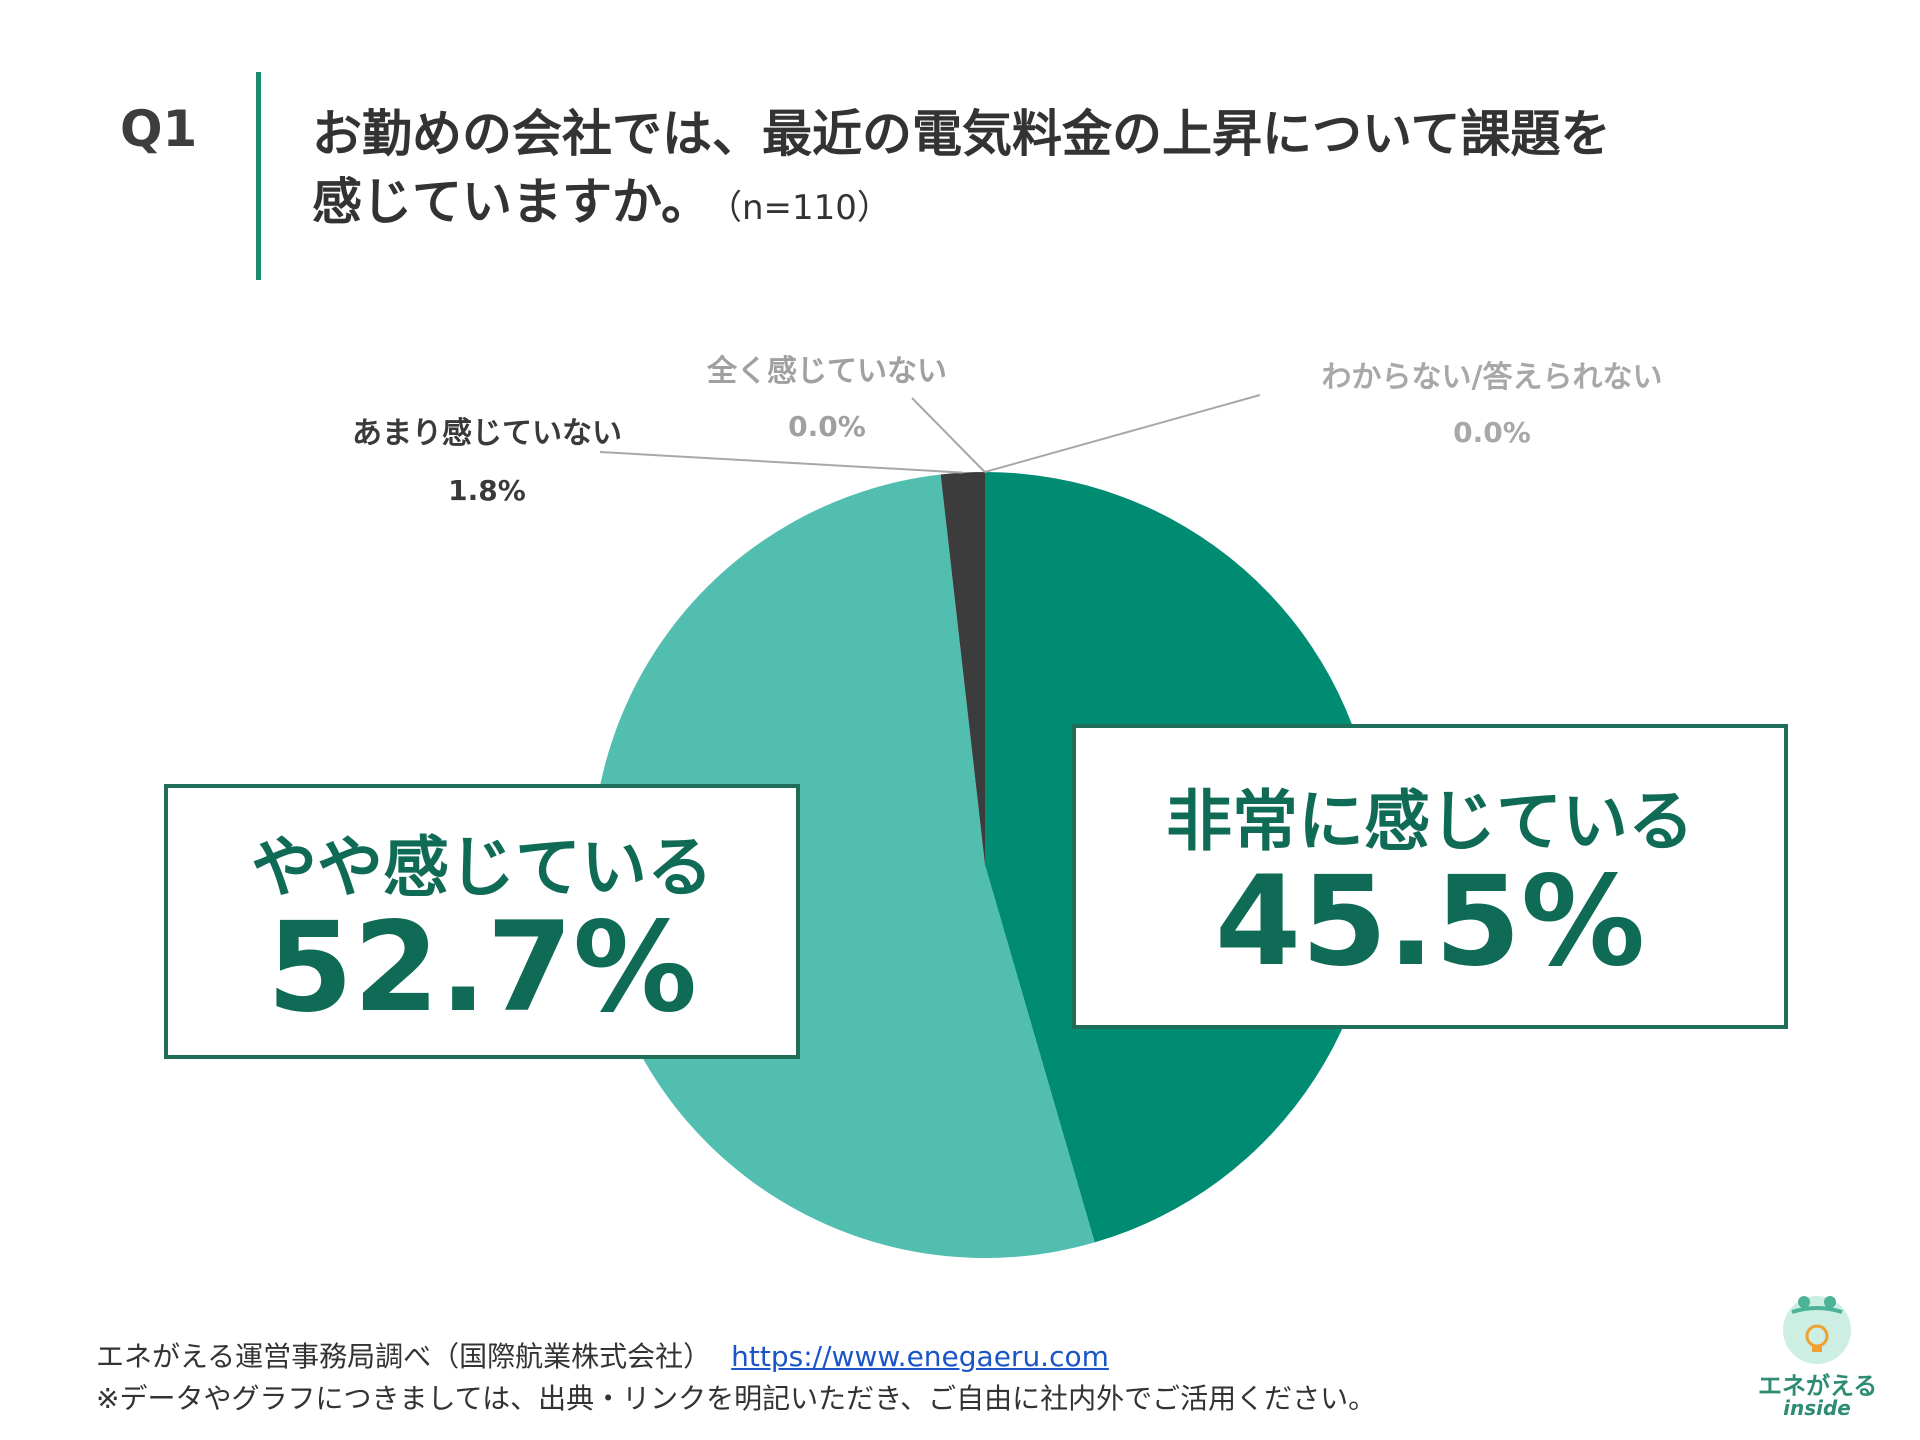 The height and width of the screenshot is (1440, 1920). I want to click on label-not-at-all: 全く感じていない, so click(827, 371).